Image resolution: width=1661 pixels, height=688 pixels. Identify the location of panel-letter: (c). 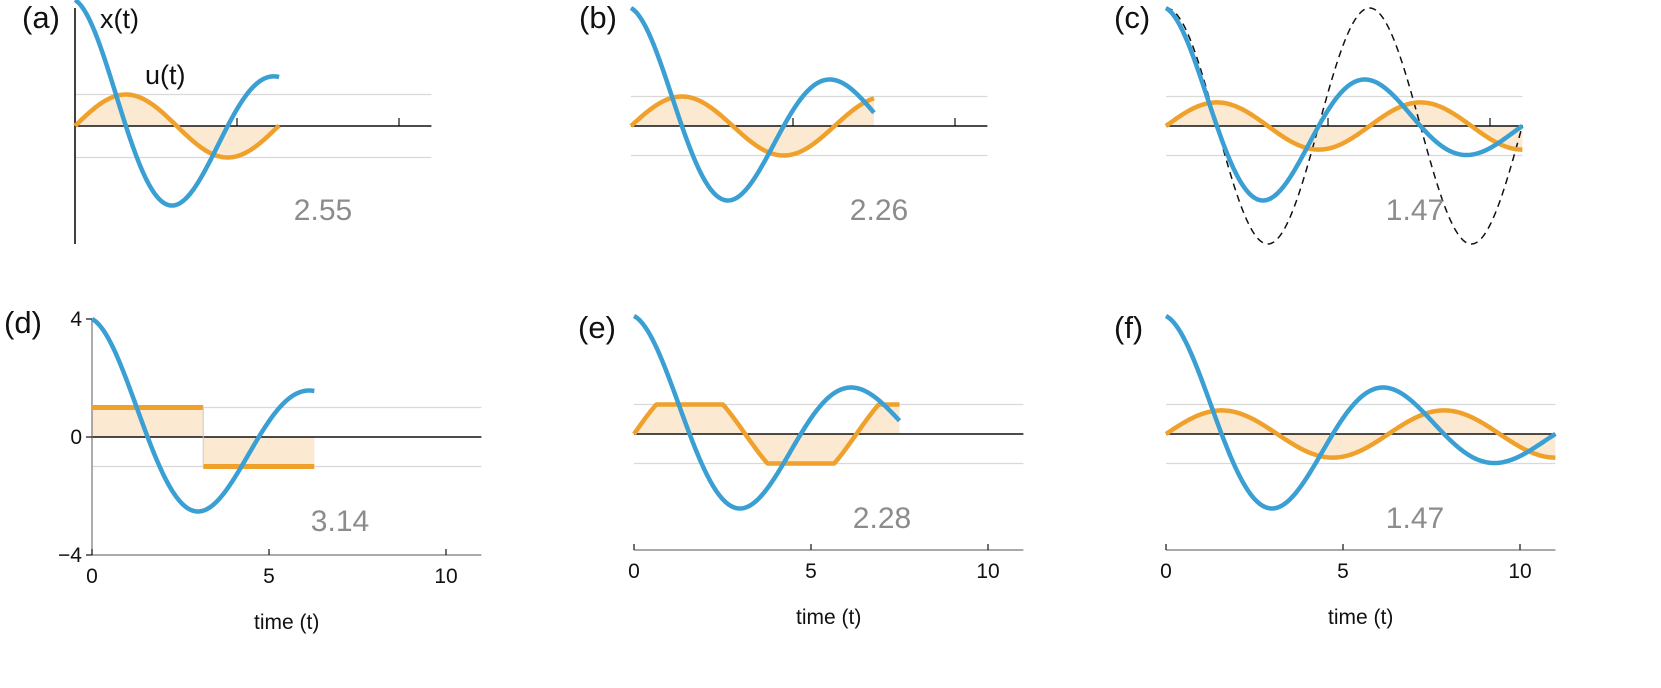
(1132, 17).